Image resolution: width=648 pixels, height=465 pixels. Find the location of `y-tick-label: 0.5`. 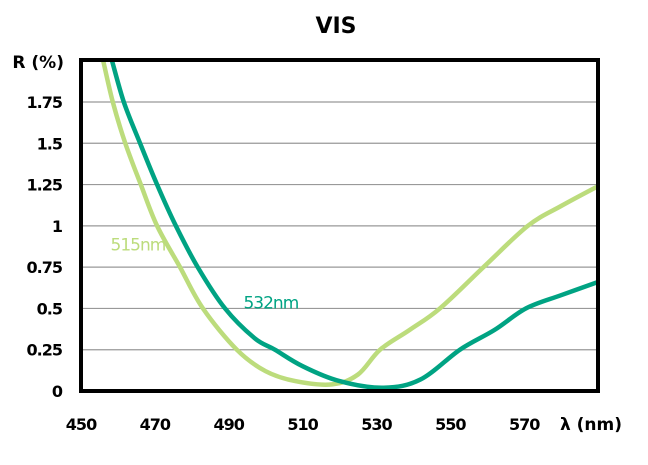

y-tick-label: 0.5 is located at coordinates (50, 308).